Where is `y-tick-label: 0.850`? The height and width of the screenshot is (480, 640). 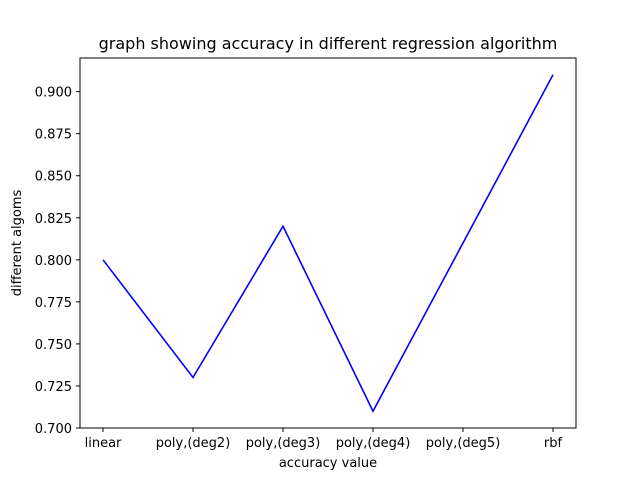 y-tick-label: 0.850 is located at coordinates (53, 177).